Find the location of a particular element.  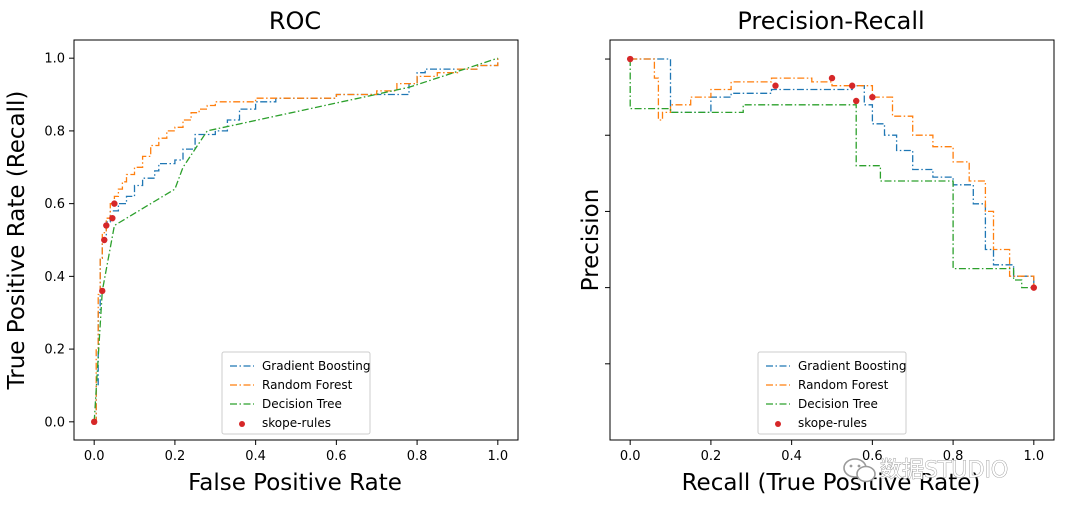

y-tick-label: 0.2 is located at coordinates (54, 350).